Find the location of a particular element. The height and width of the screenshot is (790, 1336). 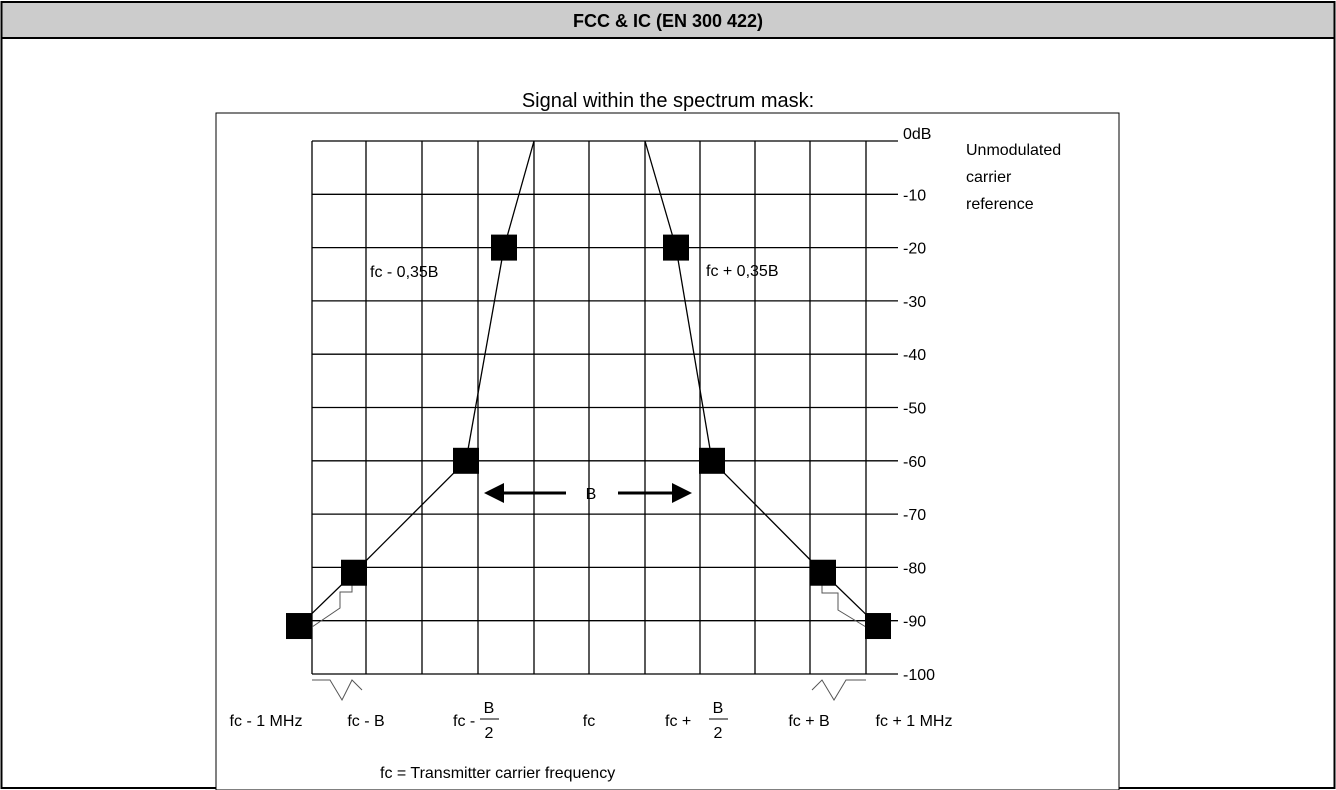

x-label-fc-plus-prefix: fc + is located at coordinates (678, 721).